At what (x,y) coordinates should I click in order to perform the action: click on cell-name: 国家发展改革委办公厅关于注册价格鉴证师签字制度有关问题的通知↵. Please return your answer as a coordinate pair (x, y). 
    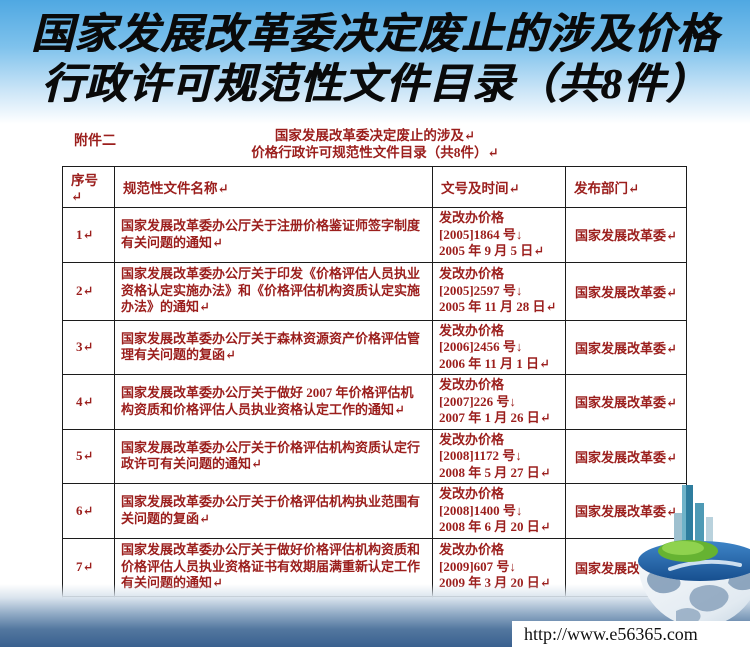
    Looking at the image, I should click on (273, 235).